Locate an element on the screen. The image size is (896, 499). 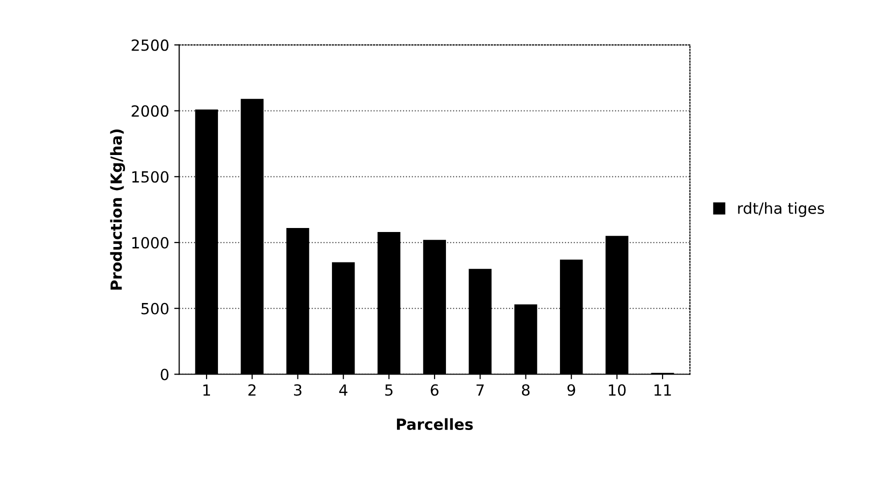
x-tick-label: 4 is located at coordinates (343, 390).